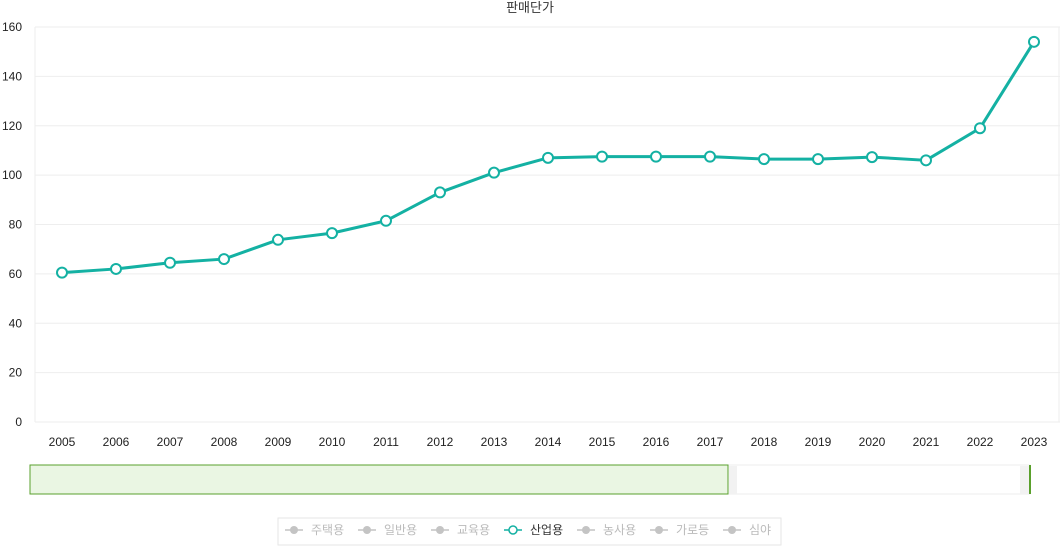 The image size is (1060, 546). I want to click on legend-label: 산업용, so click(546, 530).